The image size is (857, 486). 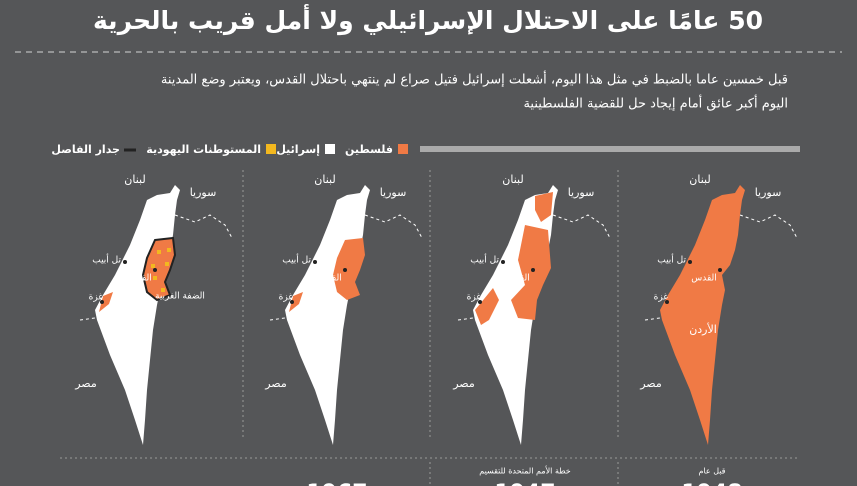 I want to click on legend-label: جدار الفاصل, so click(x=85, y=149).